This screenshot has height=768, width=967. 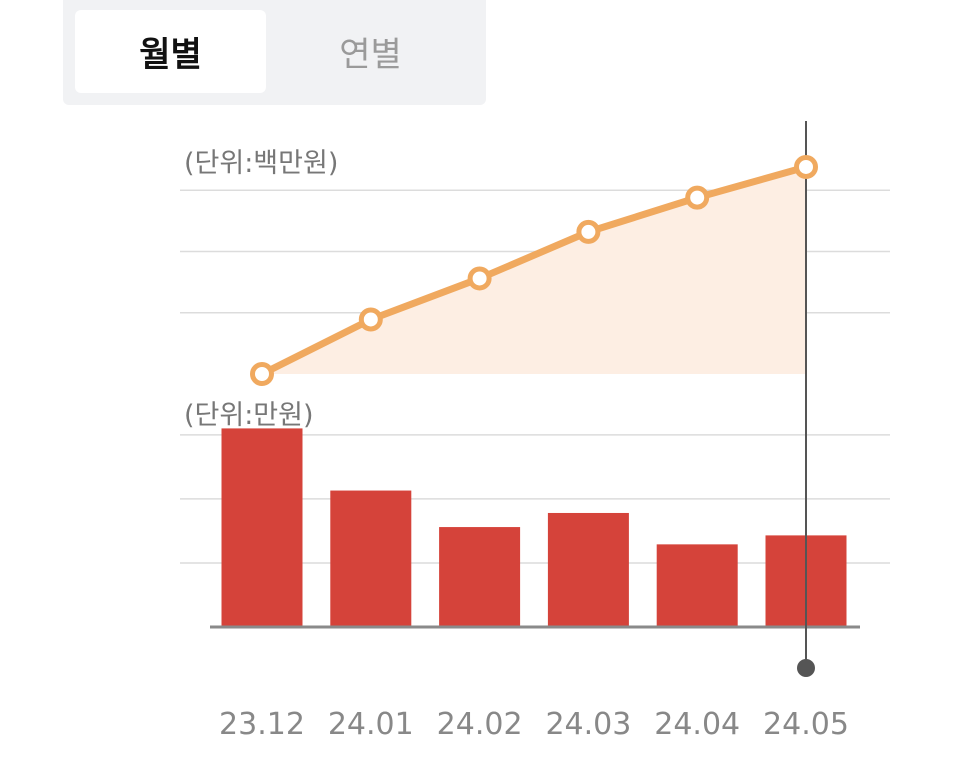 What do you see at coordinates (274, 52) in the screenshot?
I see `period-tabs: 월별 연별` at bounding box center [274, 52].